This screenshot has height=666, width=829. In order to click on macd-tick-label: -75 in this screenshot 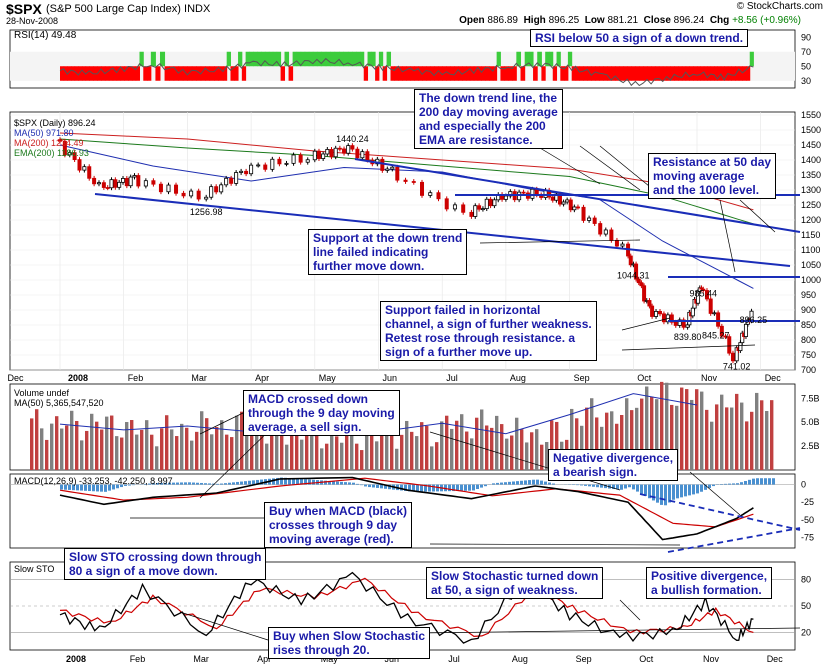, I will do `click(807, 537)`.